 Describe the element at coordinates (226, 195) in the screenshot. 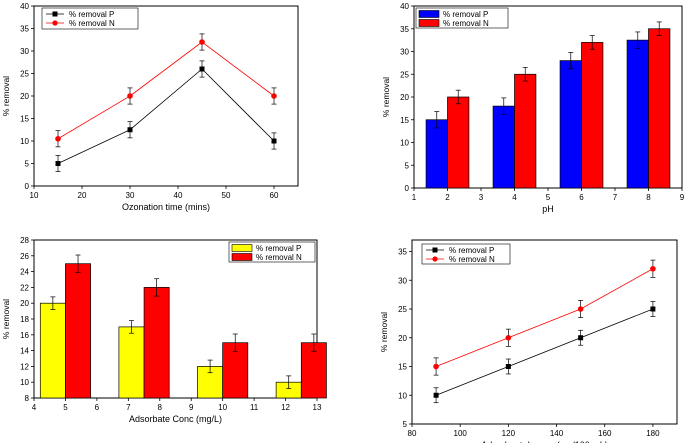

I see `x-tick-label: 50` at that location.